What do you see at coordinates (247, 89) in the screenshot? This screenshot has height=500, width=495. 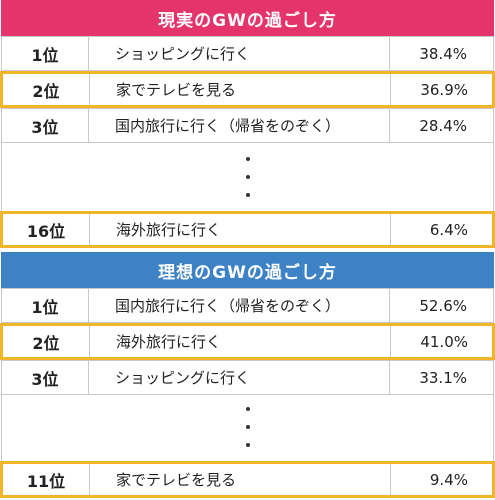 I see `reality-row-2: 2位 家でテレビを見る 36.9%` at bounding box center [247, 89].